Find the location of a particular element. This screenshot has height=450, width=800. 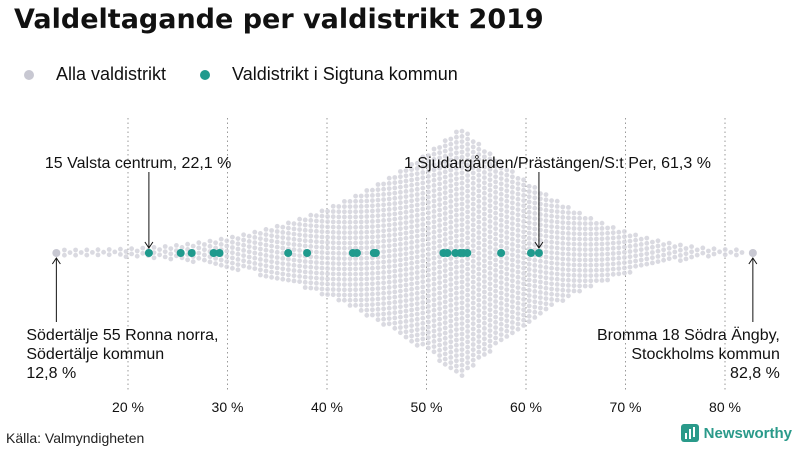

series-sigtuna is located at coordinates (343, 253).